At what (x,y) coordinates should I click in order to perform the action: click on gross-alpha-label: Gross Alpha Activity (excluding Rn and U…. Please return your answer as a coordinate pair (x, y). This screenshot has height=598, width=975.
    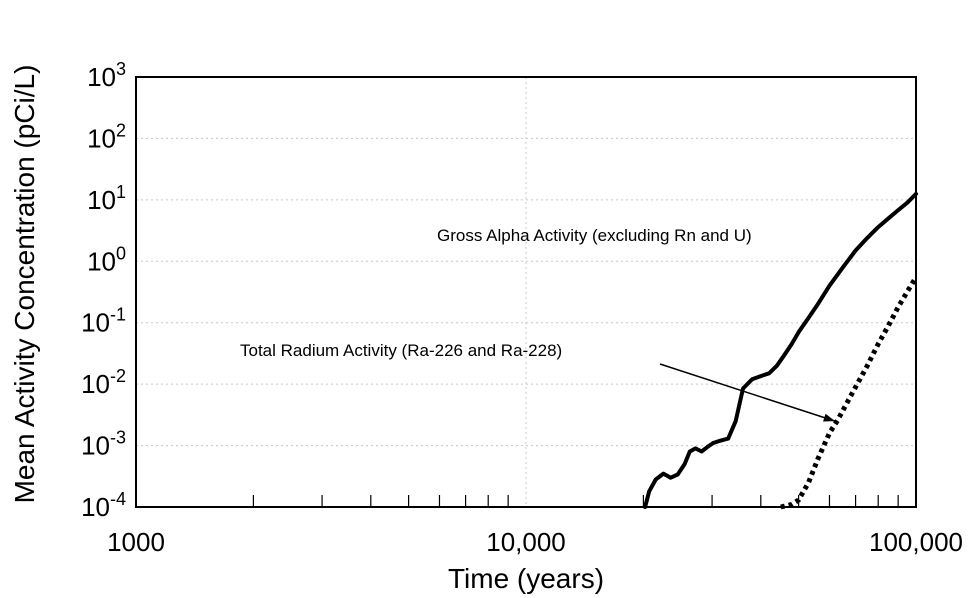
    Looking at the image, I should click on (594, 235).